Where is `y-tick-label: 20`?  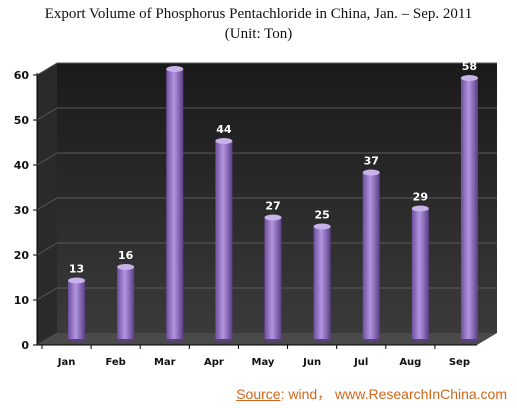
y-tick-label: 20 is located at coordinates (22, 255).